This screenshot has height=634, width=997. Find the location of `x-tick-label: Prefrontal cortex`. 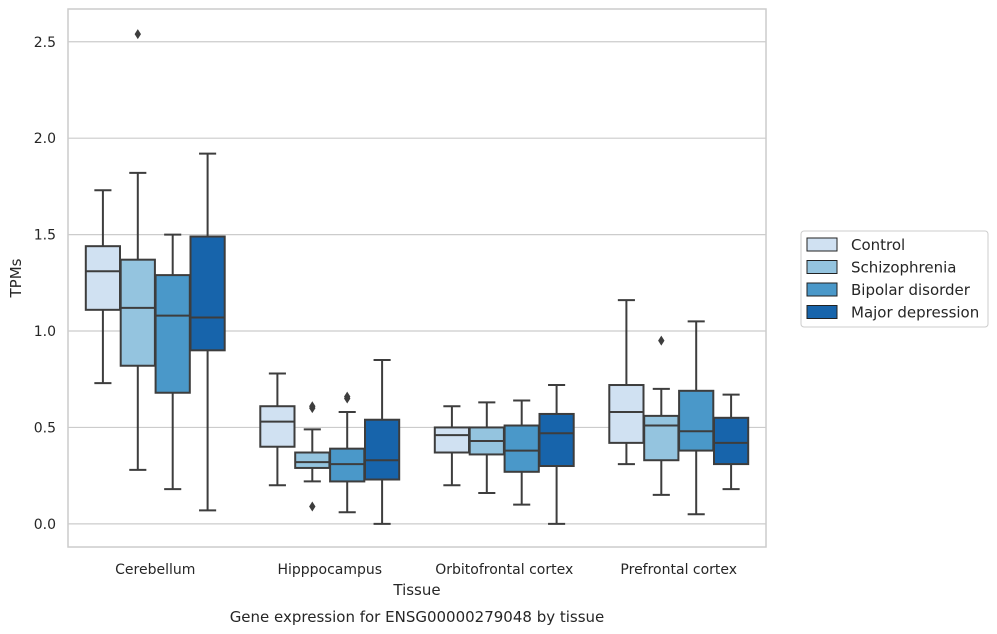

x-tick-label: Prefrontal cortex is located at coordinates (678, 570).